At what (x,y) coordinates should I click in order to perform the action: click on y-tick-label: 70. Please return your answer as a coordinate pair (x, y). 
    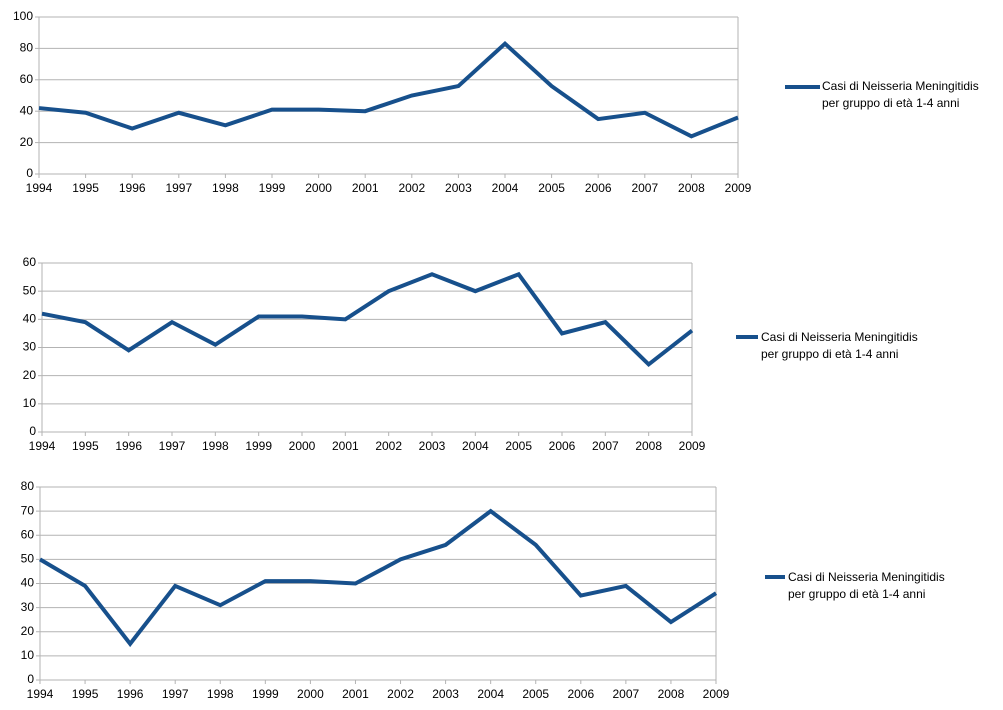
    Looking at the image, I should click on (28, 510).